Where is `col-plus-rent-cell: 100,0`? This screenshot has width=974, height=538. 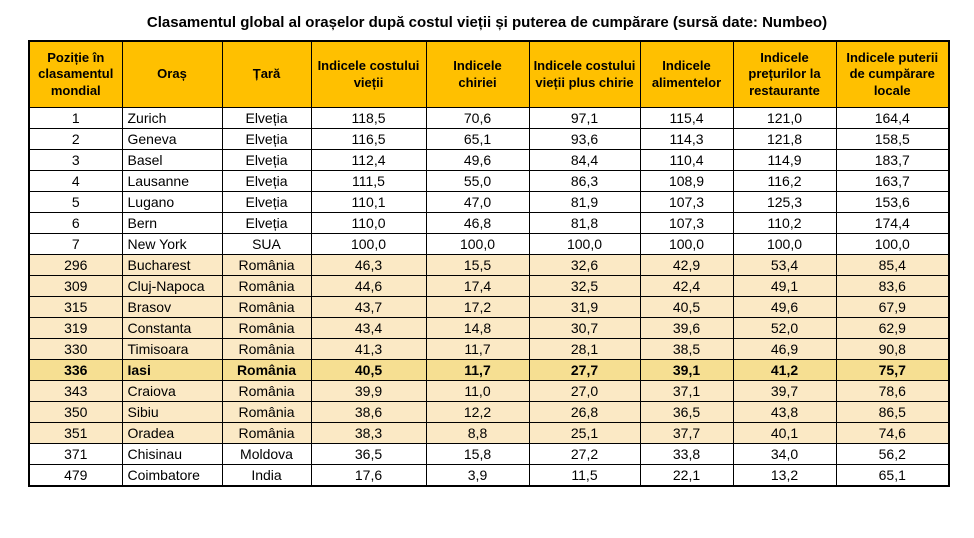
col-plus-rent-cell: 100,0 is located at coordinates (584, 244).